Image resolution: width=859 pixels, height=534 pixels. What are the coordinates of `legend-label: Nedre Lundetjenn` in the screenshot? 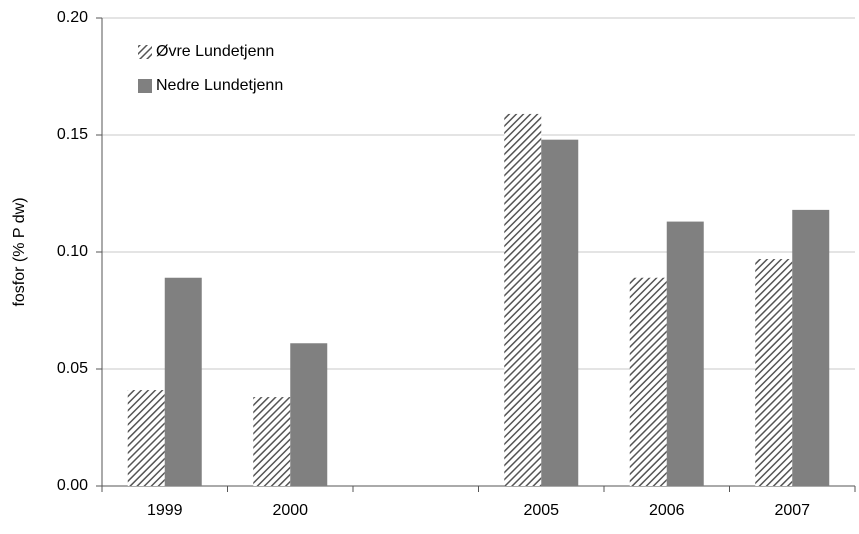 It's located at (219, 85).